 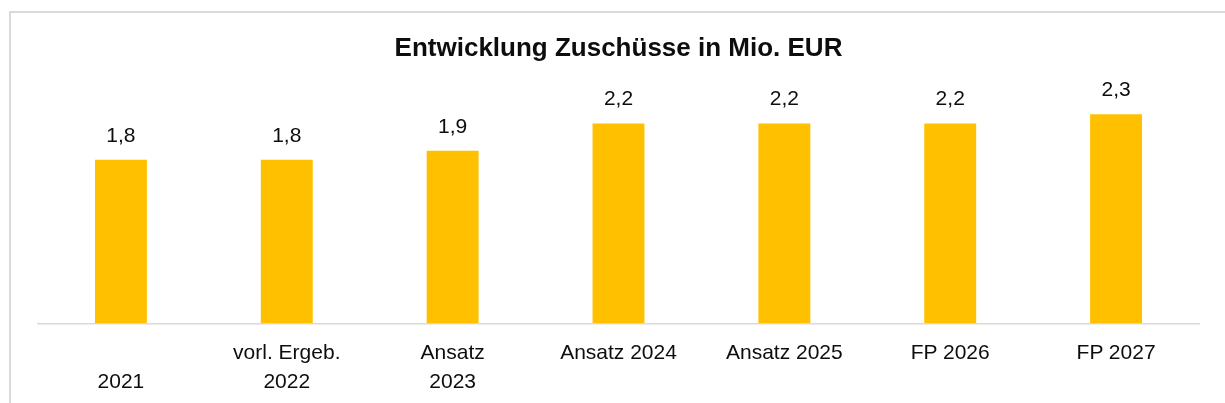 What do you see at coordinates (1116, 352) in the screenshot?
I see `x-tick-label: FP 2027` at bounding box center [1116, 352].